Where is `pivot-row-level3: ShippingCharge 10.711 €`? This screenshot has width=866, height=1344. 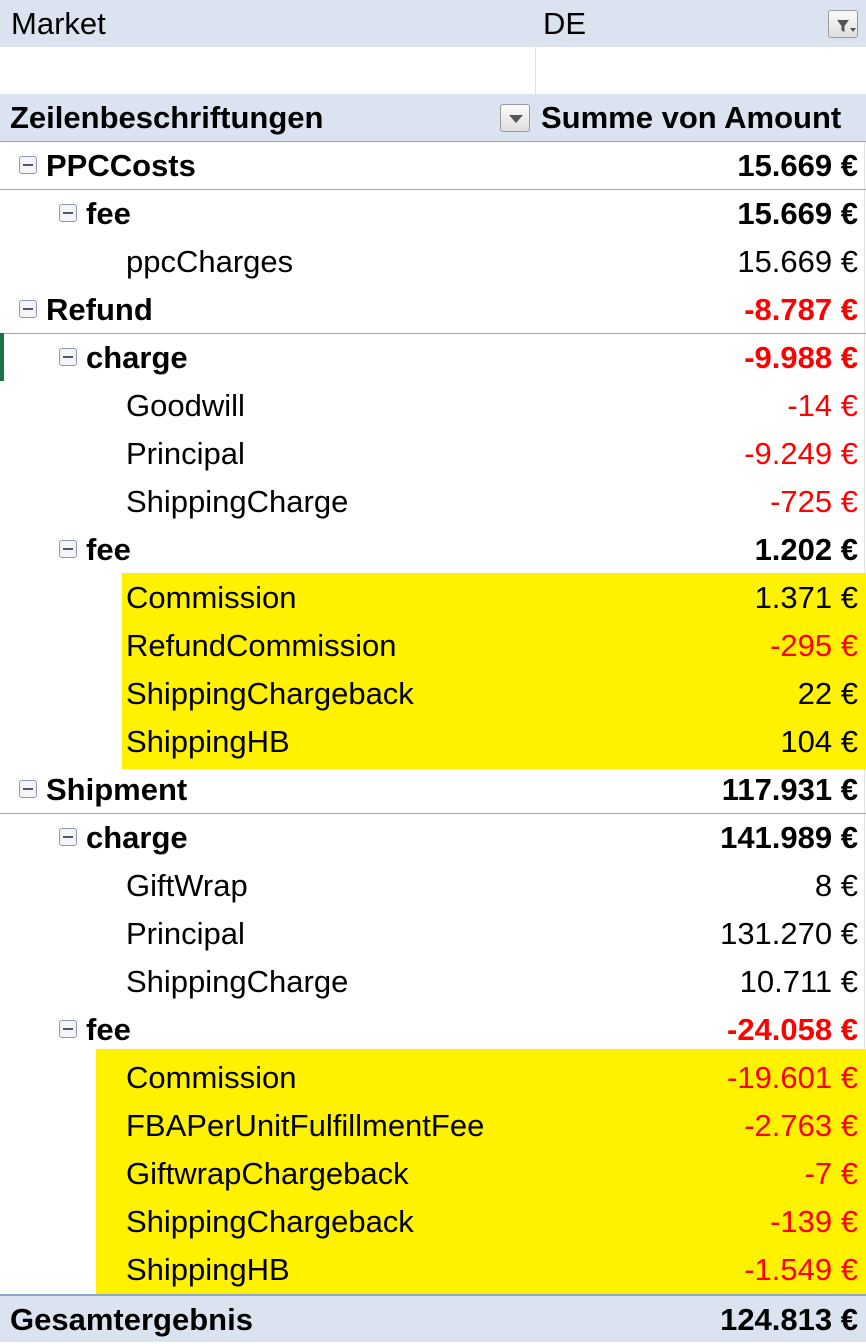
pivot-row-level3: ShippingCharge 10.711 € is located at coordinates (433, 982).